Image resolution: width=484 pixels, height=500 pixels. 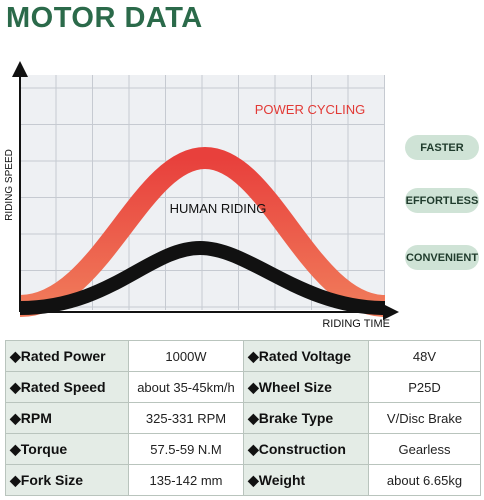 What do you see at coordinates (424, 387) in the screenshot?
I see `spec-value: P25D` at bounding box center [424, 387].